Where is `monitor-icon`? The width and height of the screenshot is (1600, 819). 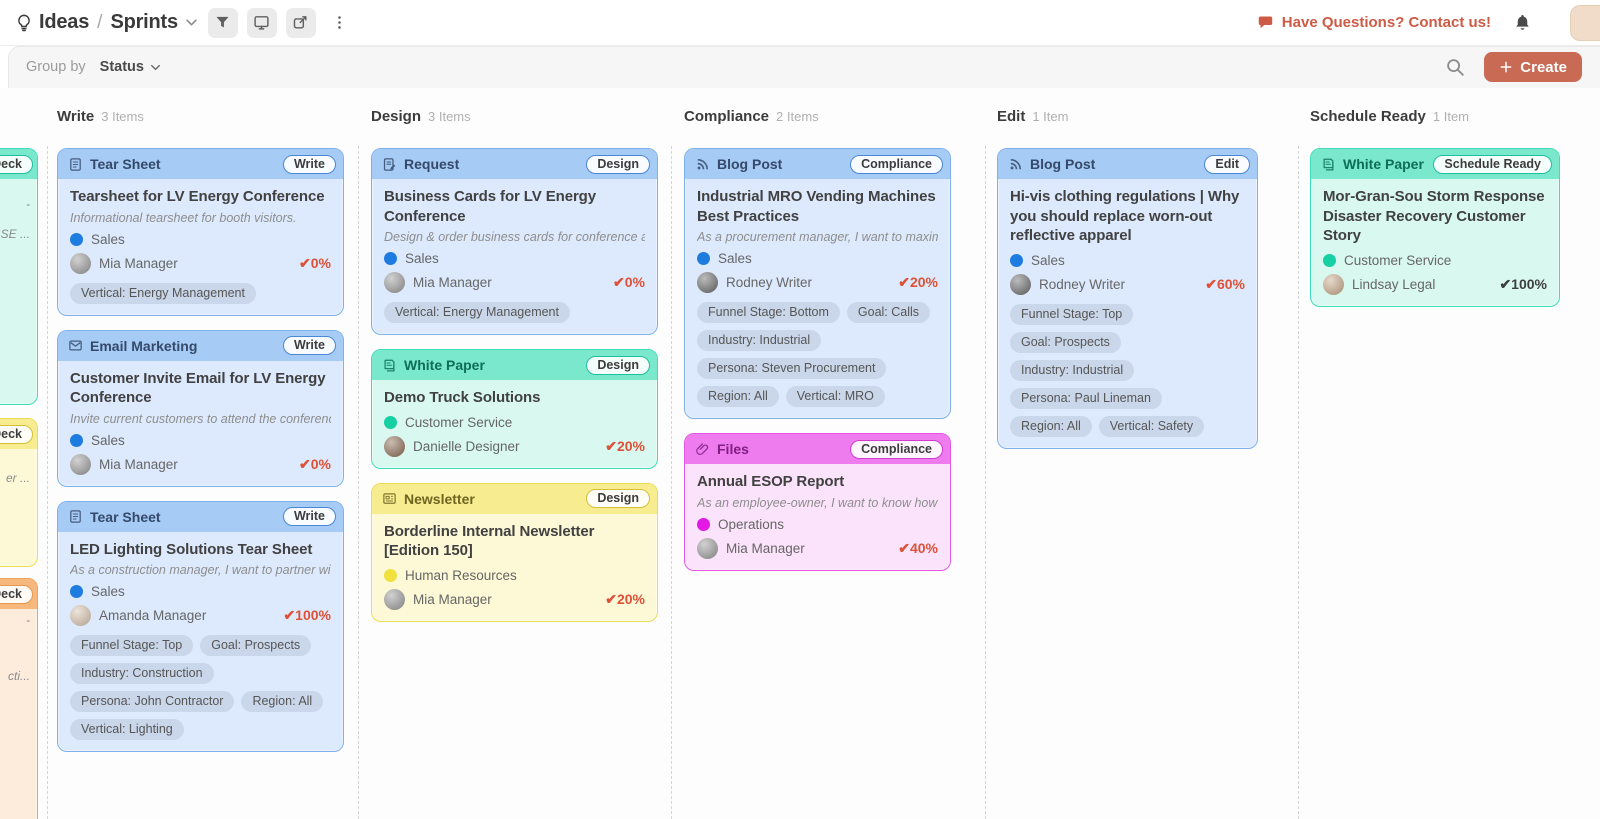 monitor-icon is located at coordinates (261, 22).